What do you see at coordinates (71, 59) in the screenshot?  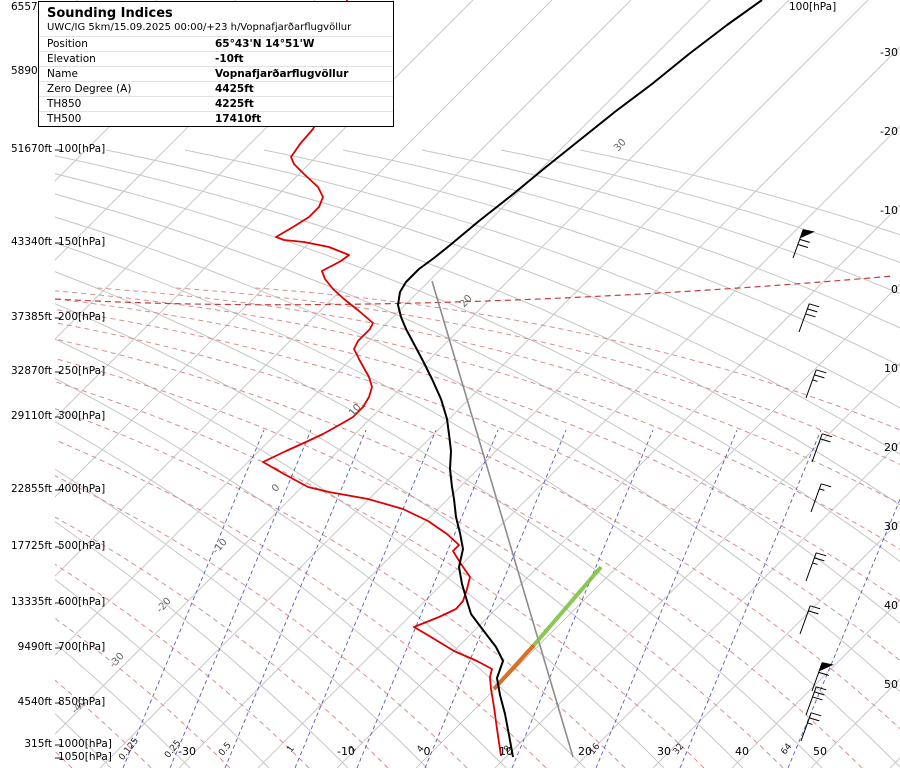 I see `row-label: Elevation` at bounding box center [71, 59].